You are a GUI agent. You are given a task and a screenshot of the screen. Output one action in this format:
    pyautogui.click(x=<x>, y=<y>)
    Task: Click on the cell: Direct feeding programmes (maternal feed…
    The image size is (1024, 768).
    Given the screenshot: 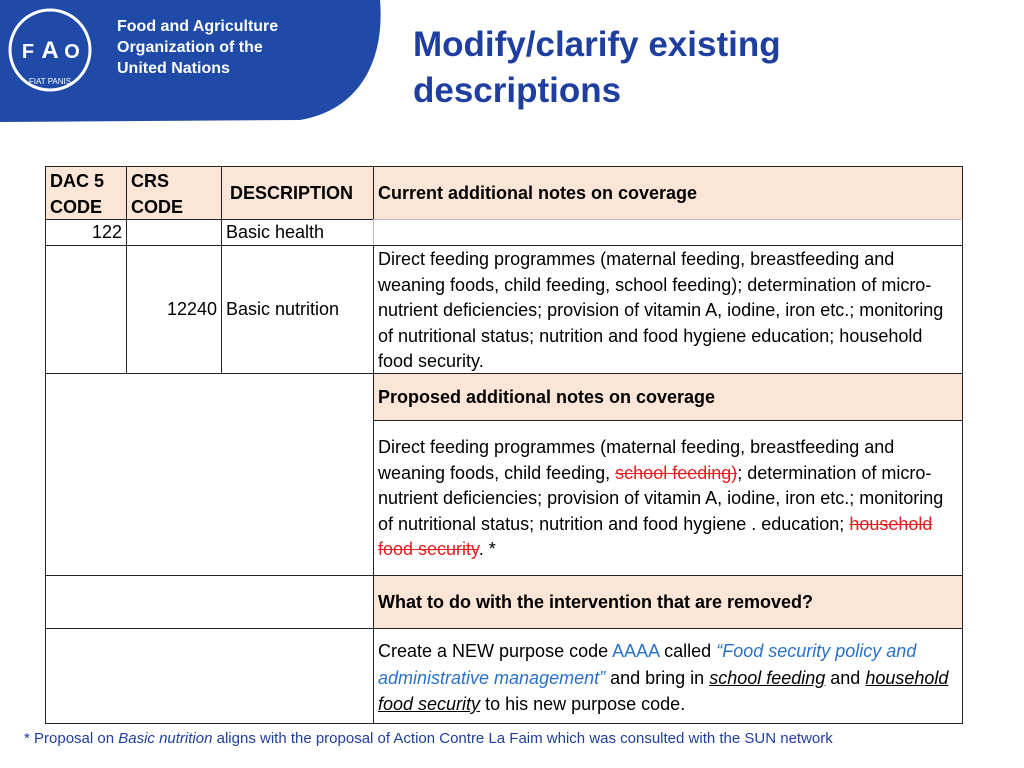 What is the action you would take?
    pyautogui.click(x=668, y=309)
    